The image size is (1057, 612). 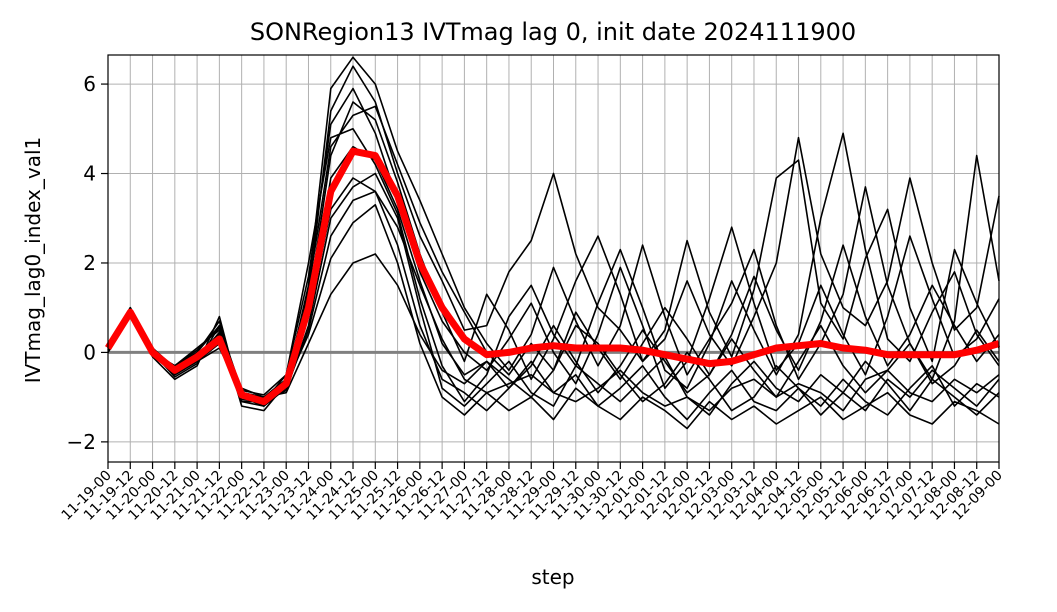 I want to click on y-tick-label: 4, so click(x=89, y=174).